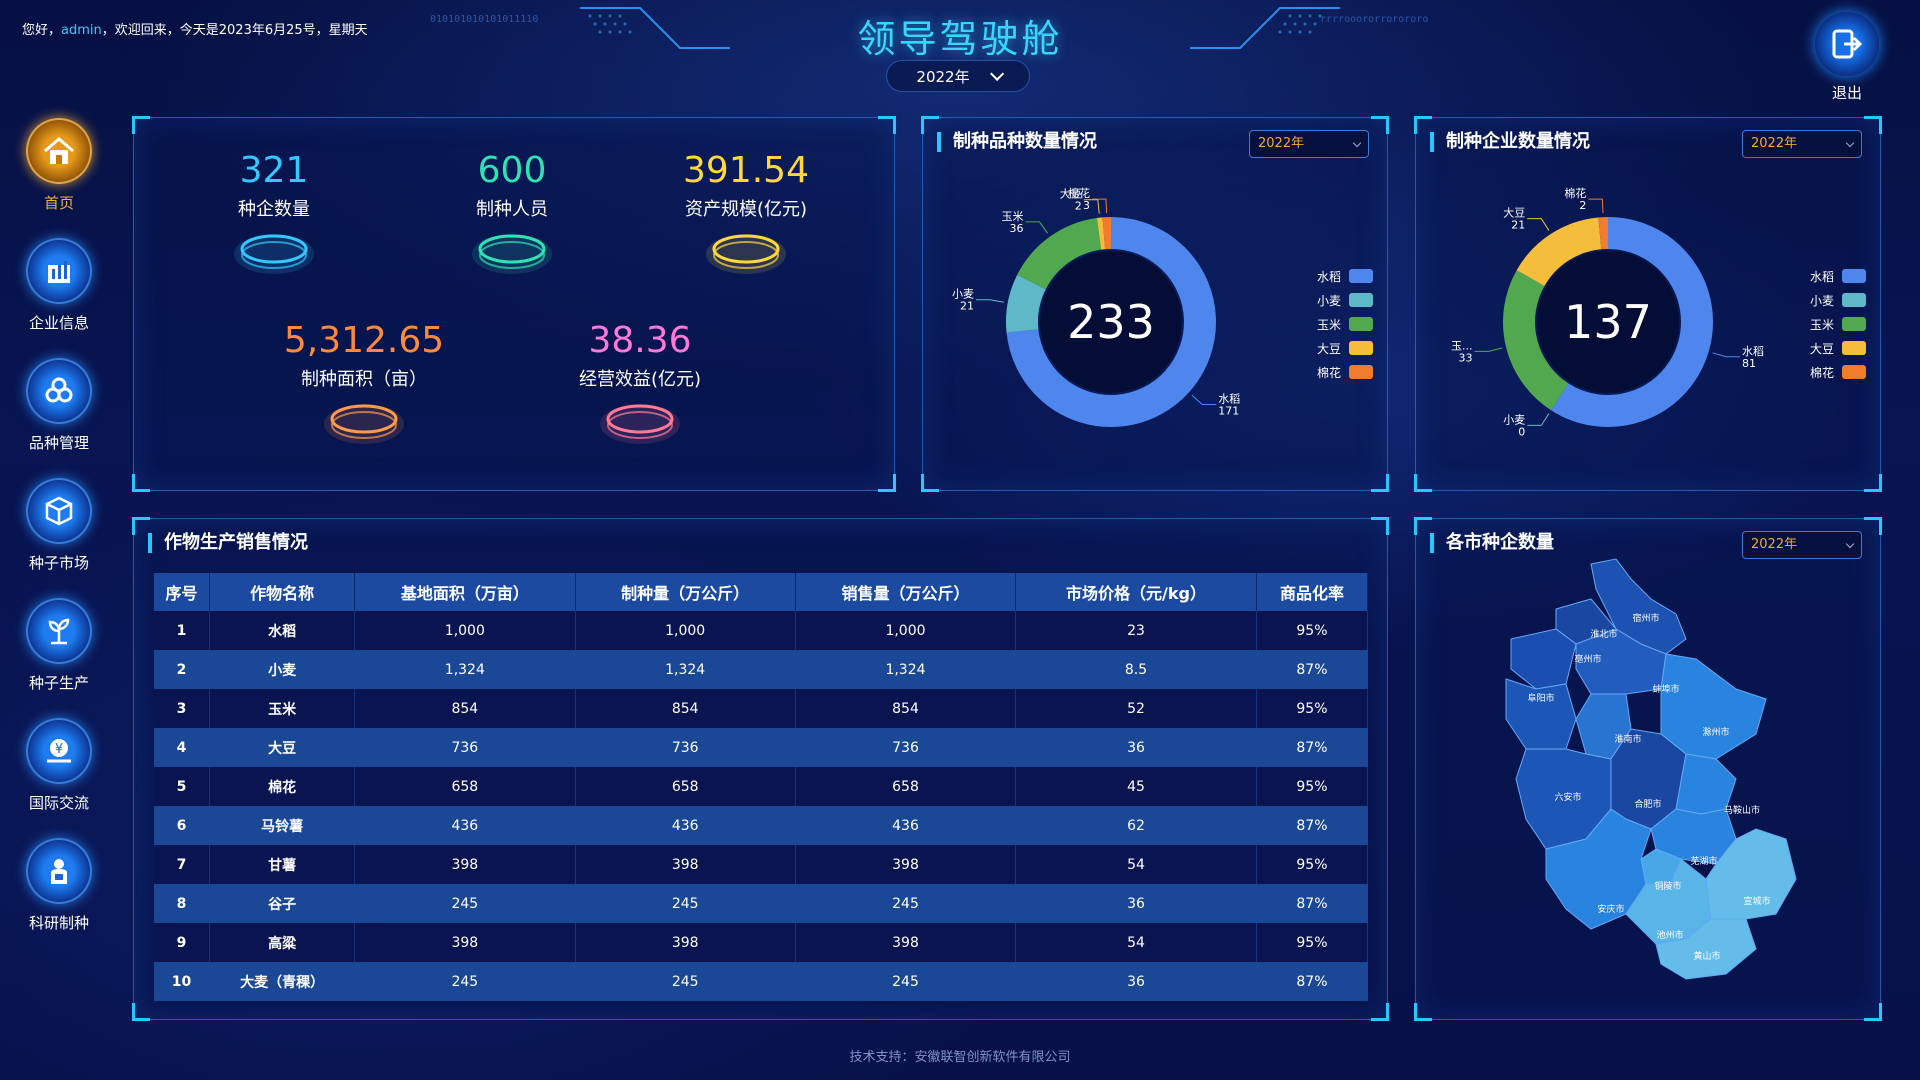 This screenshot has width=1920, height=1080. I want to click on panel-title: 作物生产销售情况, so click(228, 543).